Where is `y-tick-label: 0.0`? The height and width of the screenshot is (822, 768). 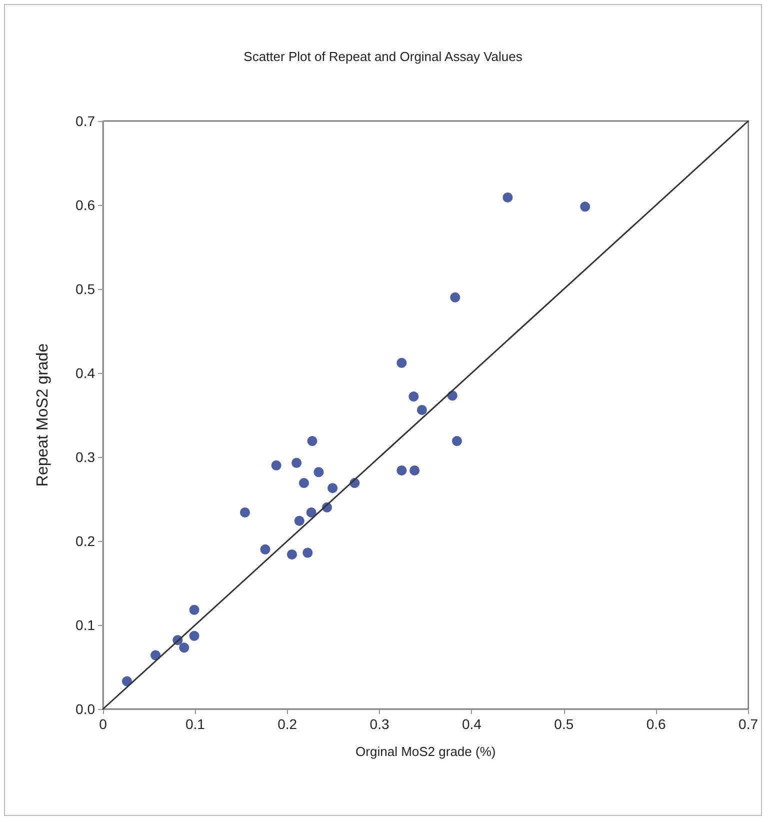 y-tick-label: 0.0 is located at coordinates (86, 709).